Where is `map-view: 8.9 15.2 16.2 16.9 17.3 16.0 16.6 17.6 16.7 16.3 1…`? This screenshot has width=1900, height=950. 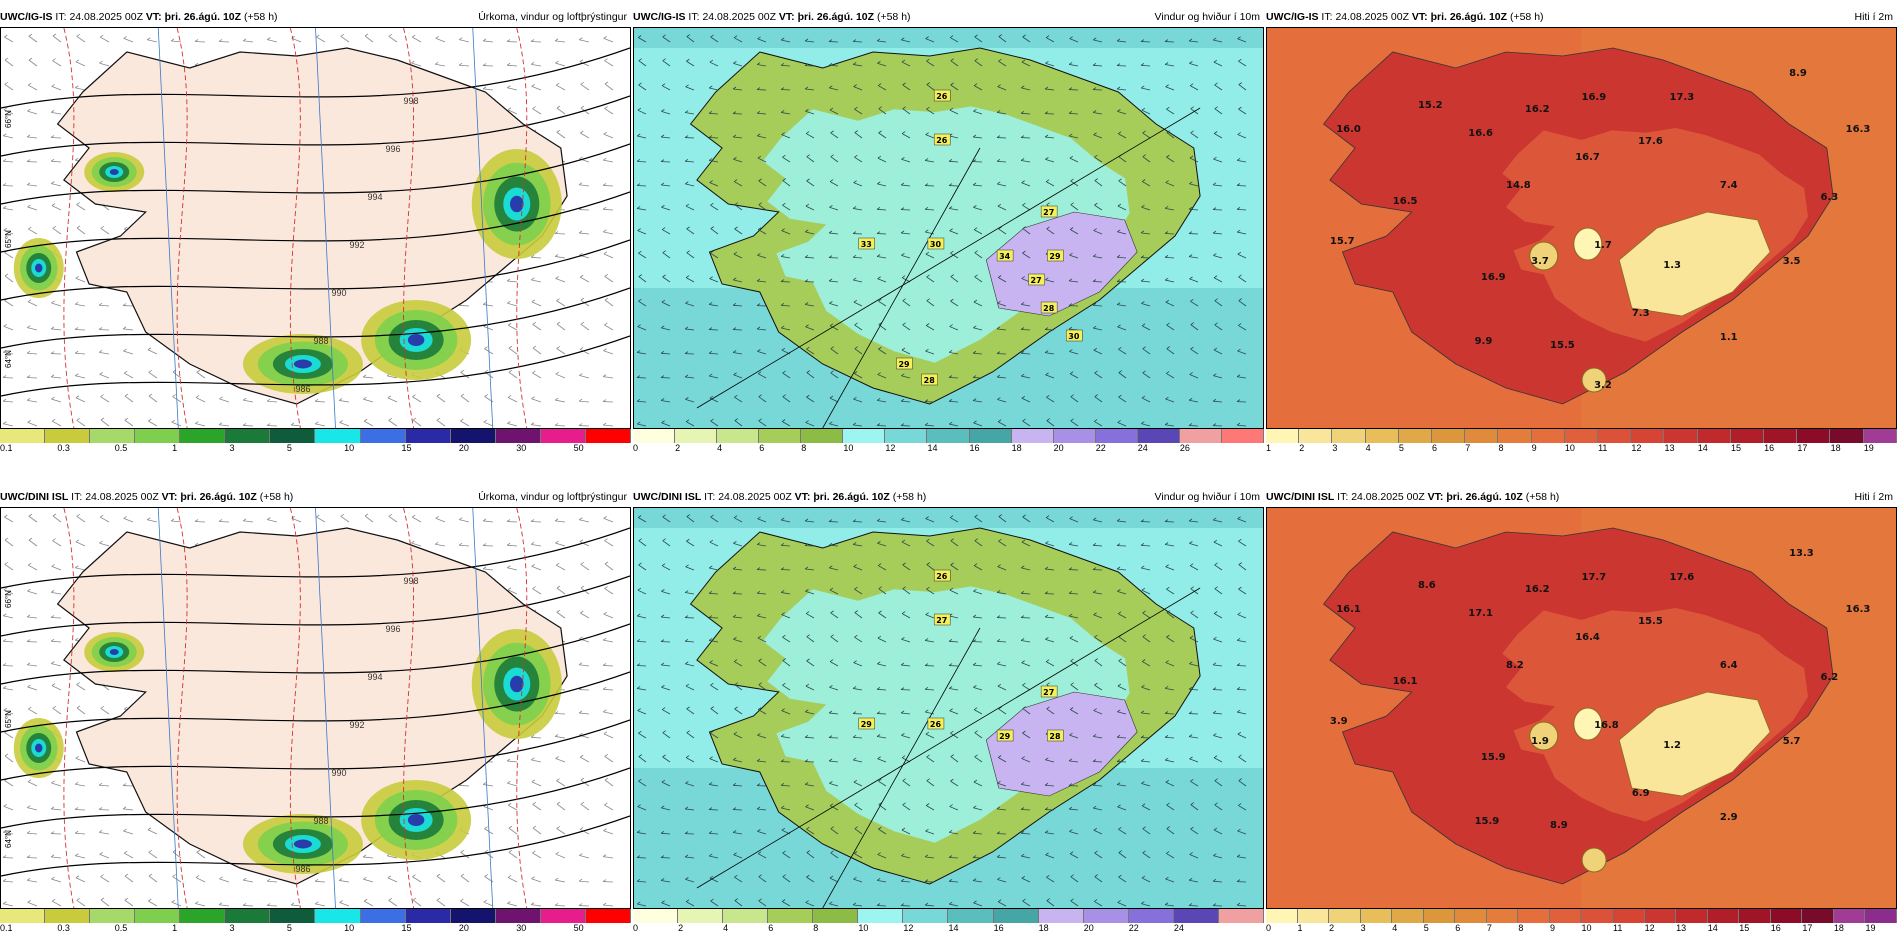 map-view: 8.9 15.2 16.2 16.9 17.3 16.0 16.6 17.6 16.7 16.3 1… is located at coordinates (1581, 228).